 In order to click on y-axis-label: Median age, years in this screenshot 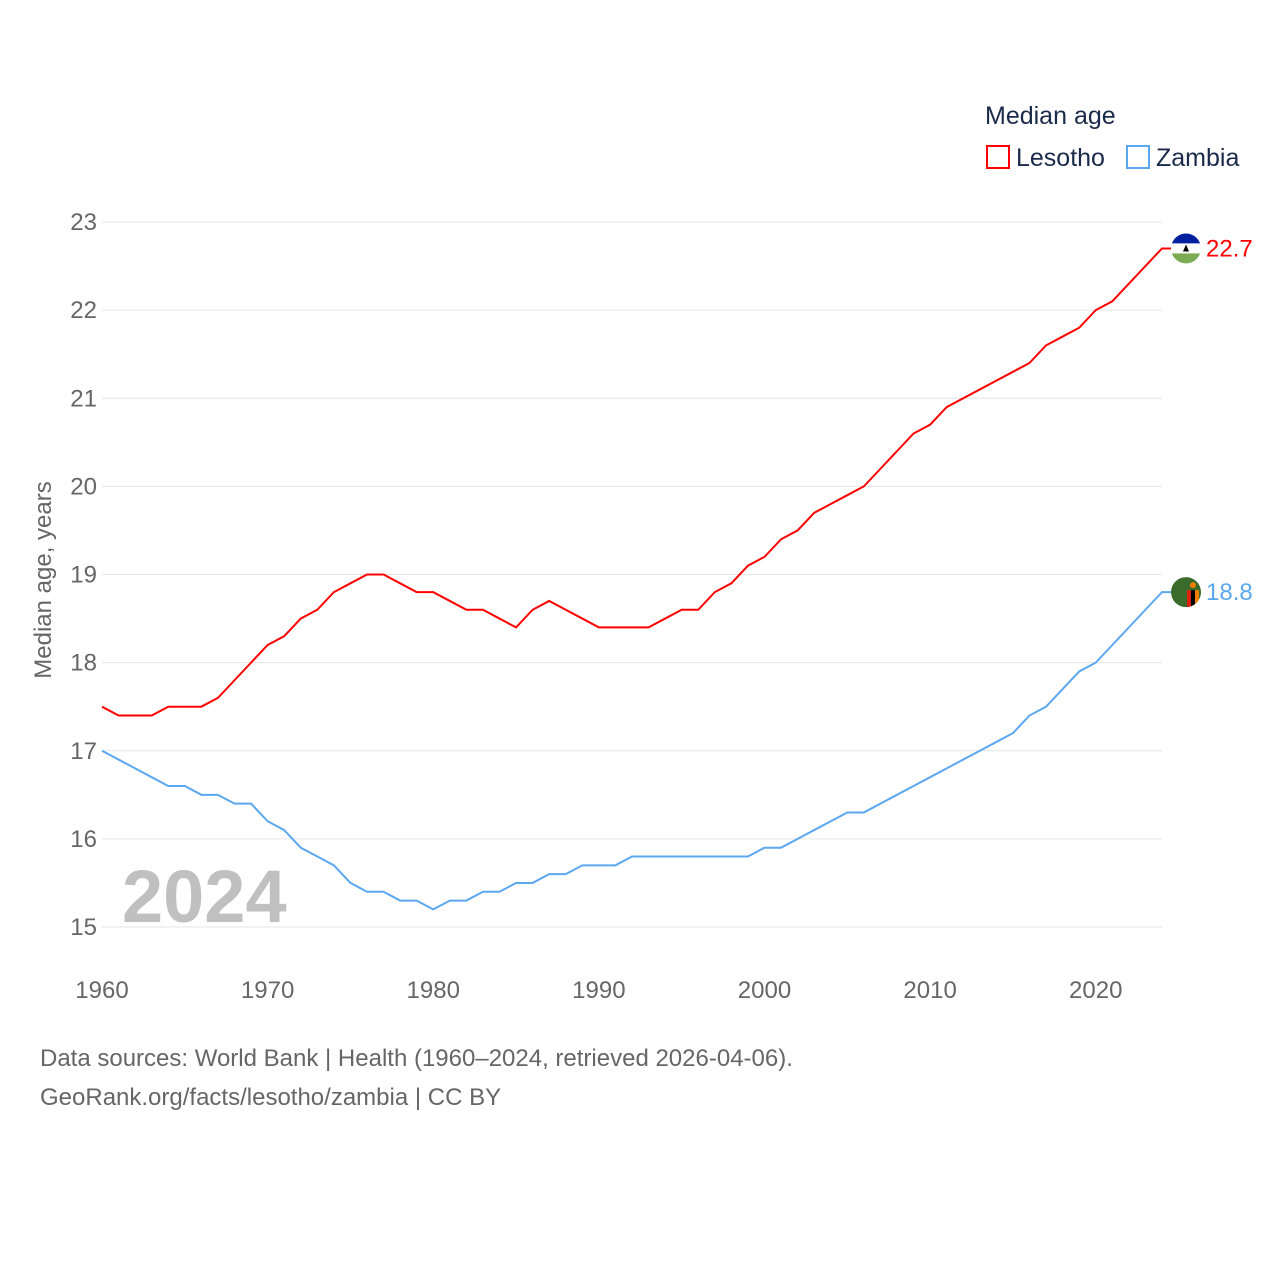, I will do `click(43, 579)`.